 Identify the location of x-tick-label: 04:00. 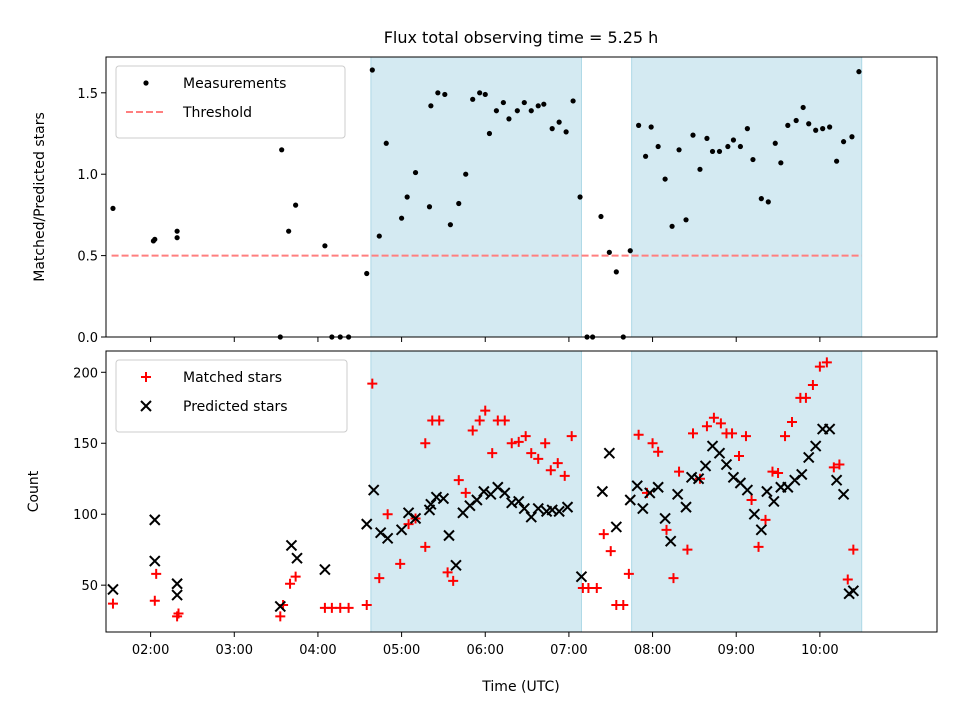
(317, 650).